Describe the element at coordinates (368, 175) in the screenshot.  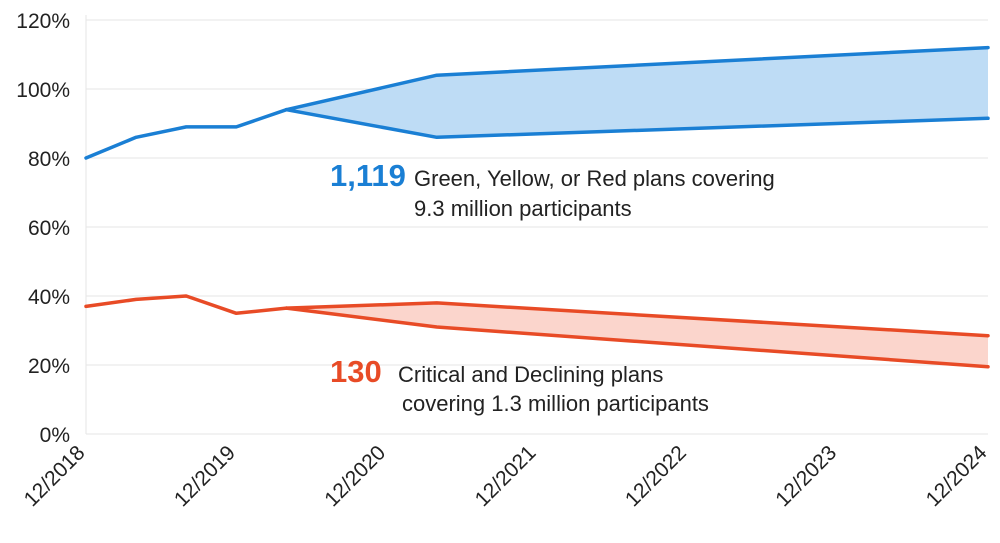
I see `annotation-number: 1,119` at that location.